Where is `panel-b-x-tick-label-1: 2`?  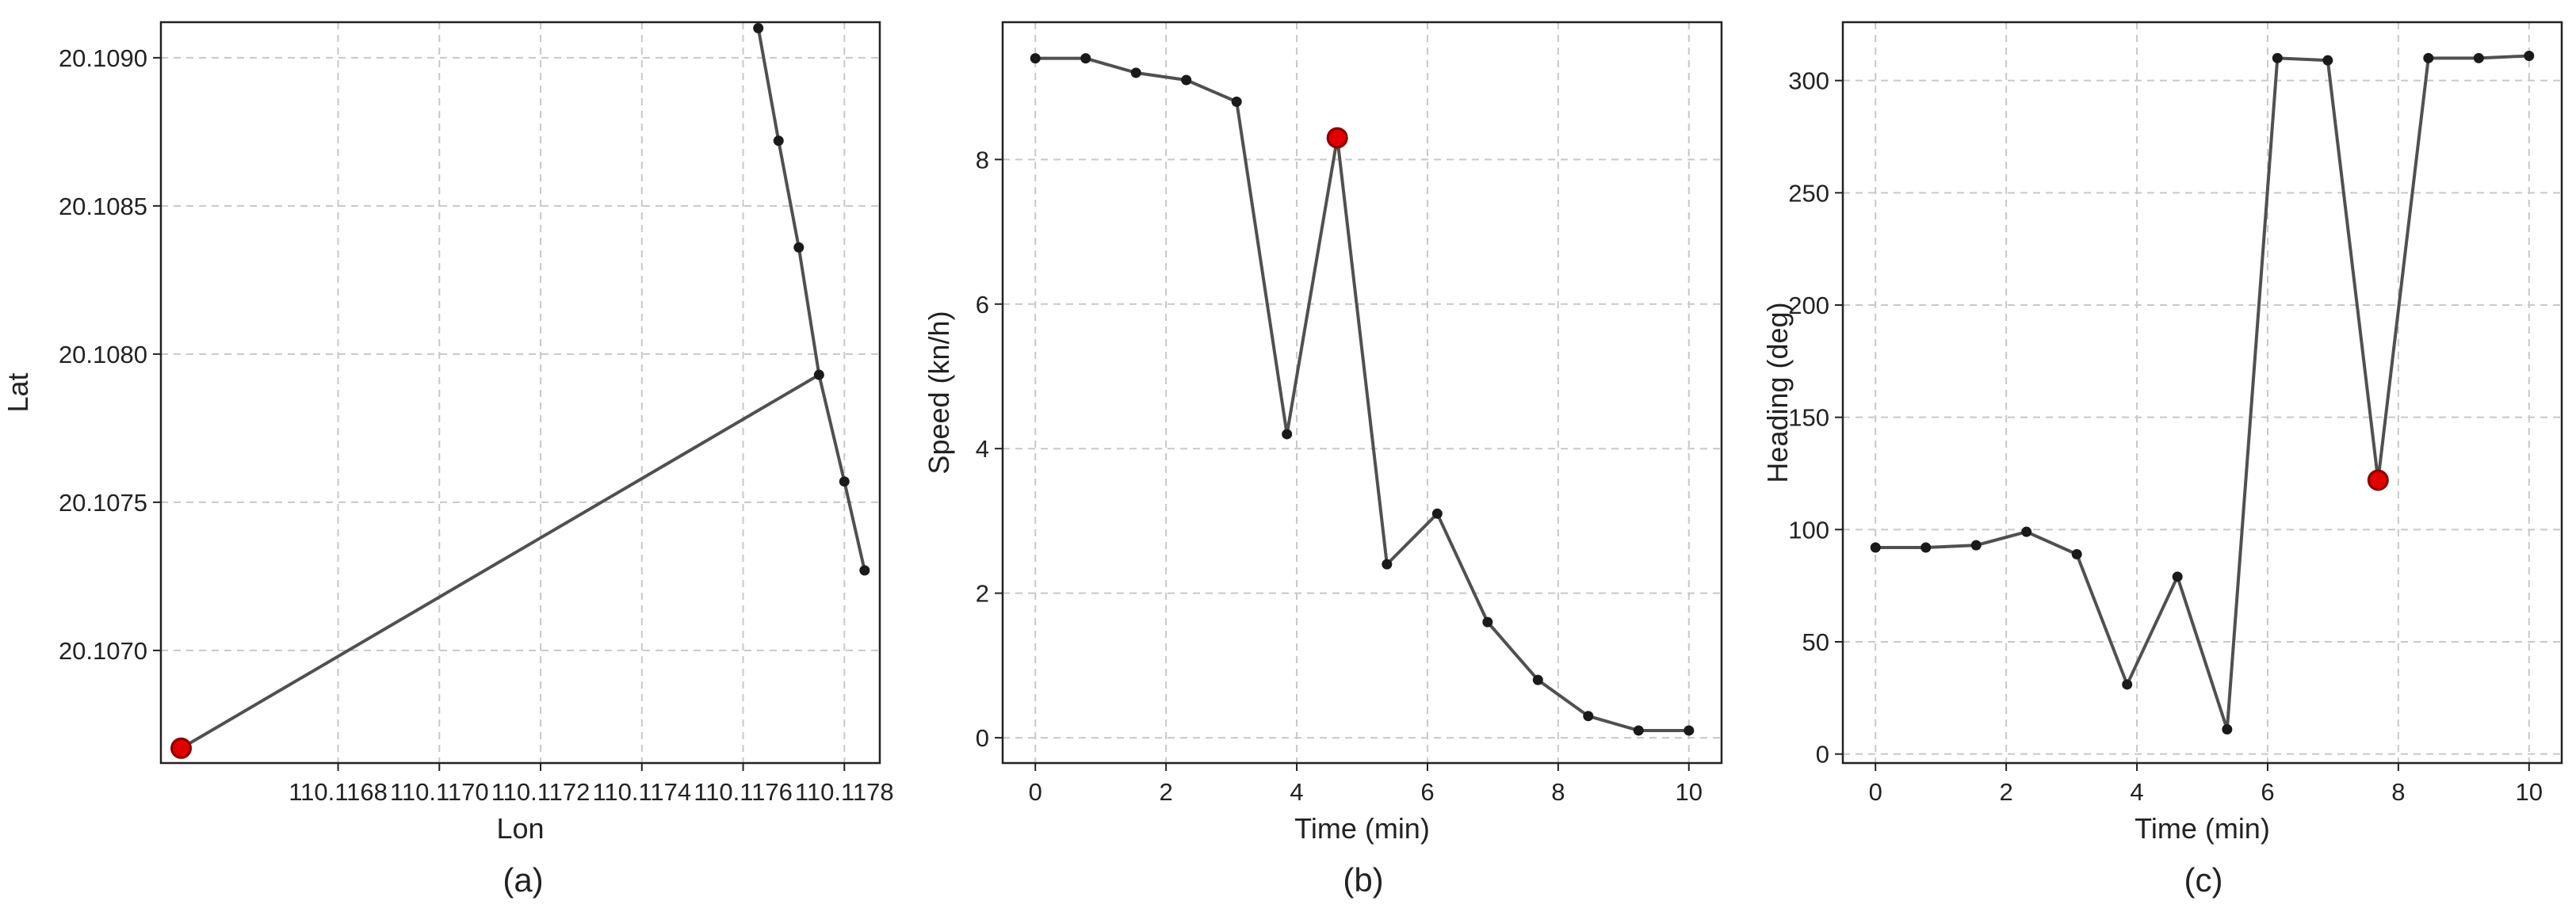 panel-b-x-tick-label-1: 2 is located at coordinates (1166, 792).